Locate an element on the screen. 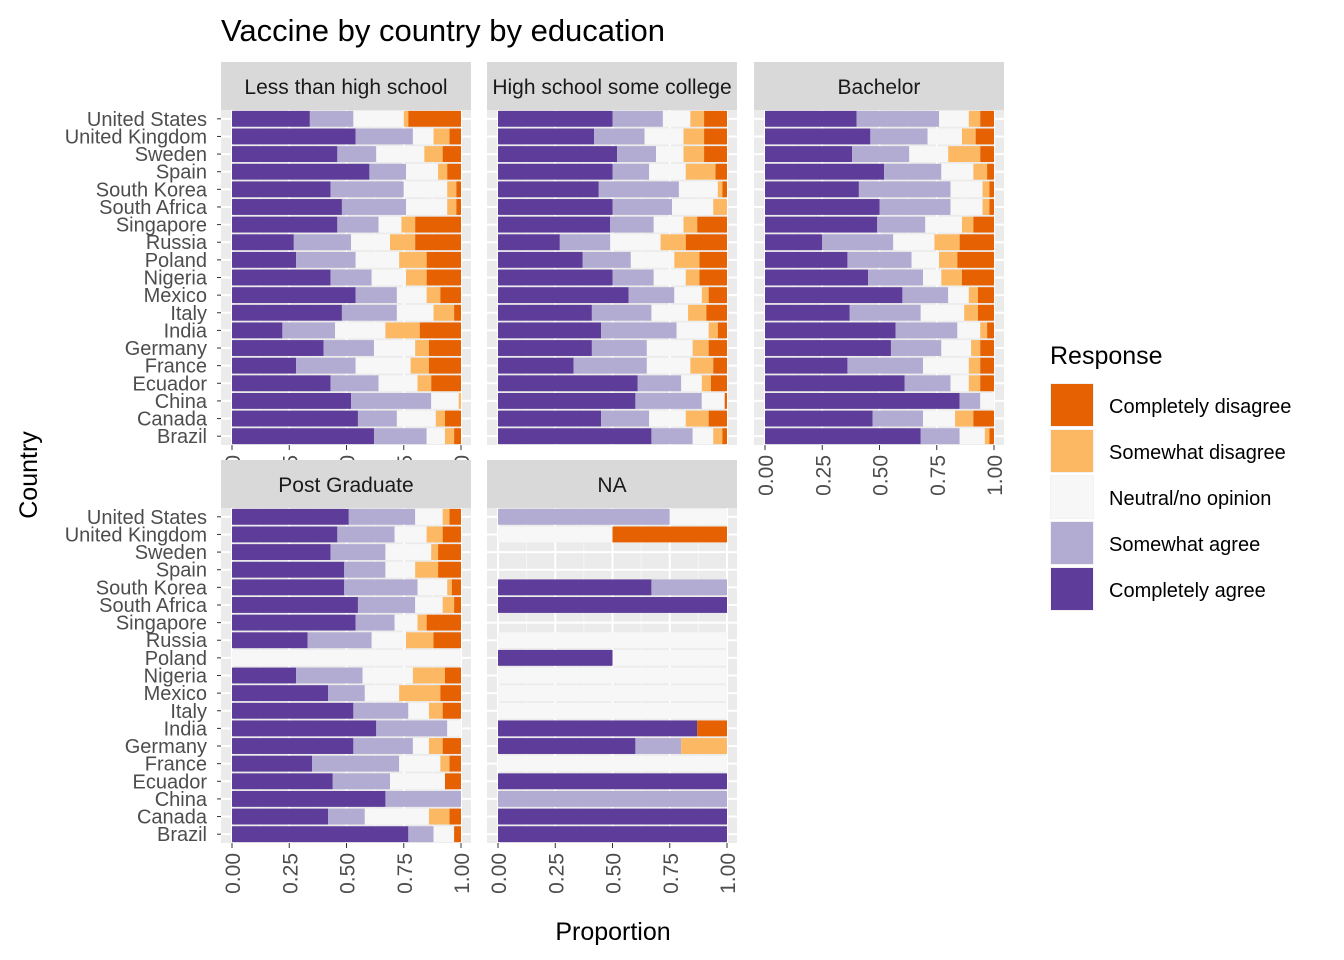  y-tick-label-mexico: Mexico is located at coordinates (175, 694).